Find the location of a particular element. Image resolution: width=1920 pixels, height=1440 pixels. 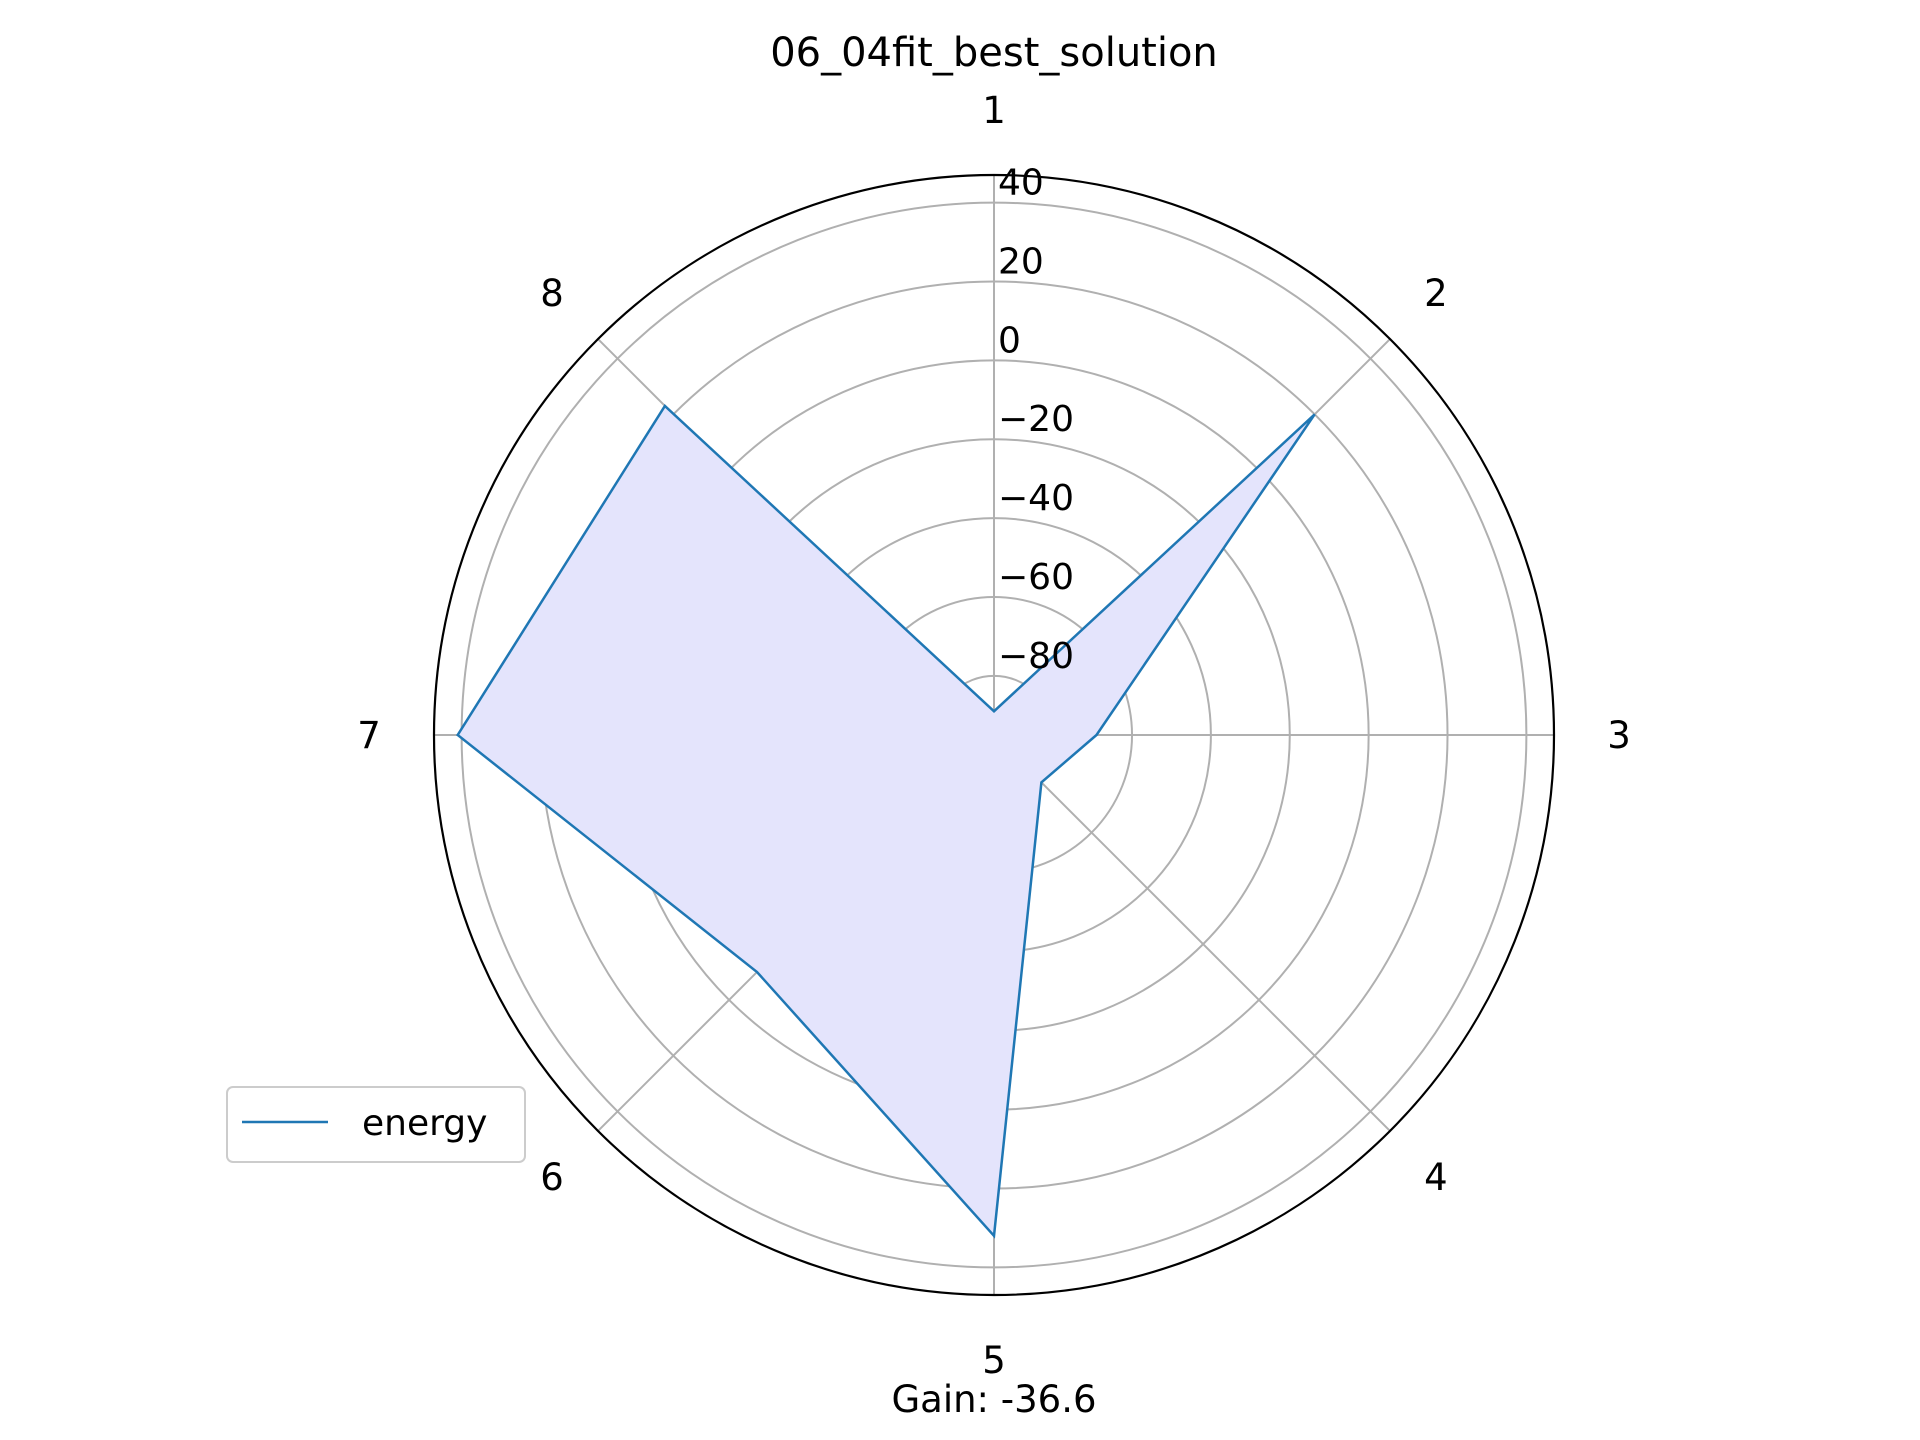

chart-title: 06_04fit_best_solution is located at coordinates (994, 53).